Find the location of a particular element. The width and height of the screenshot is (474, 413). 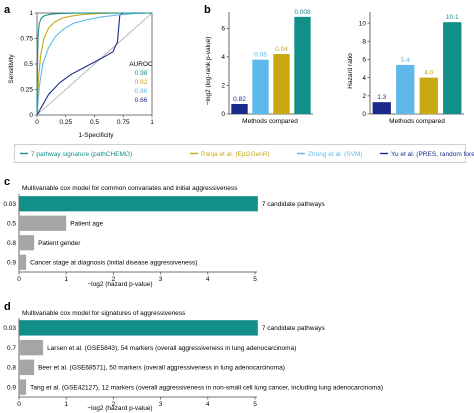

cox-common-x-axis-label: −log2 (hazard p-value) is located at coordinates (119, 284).